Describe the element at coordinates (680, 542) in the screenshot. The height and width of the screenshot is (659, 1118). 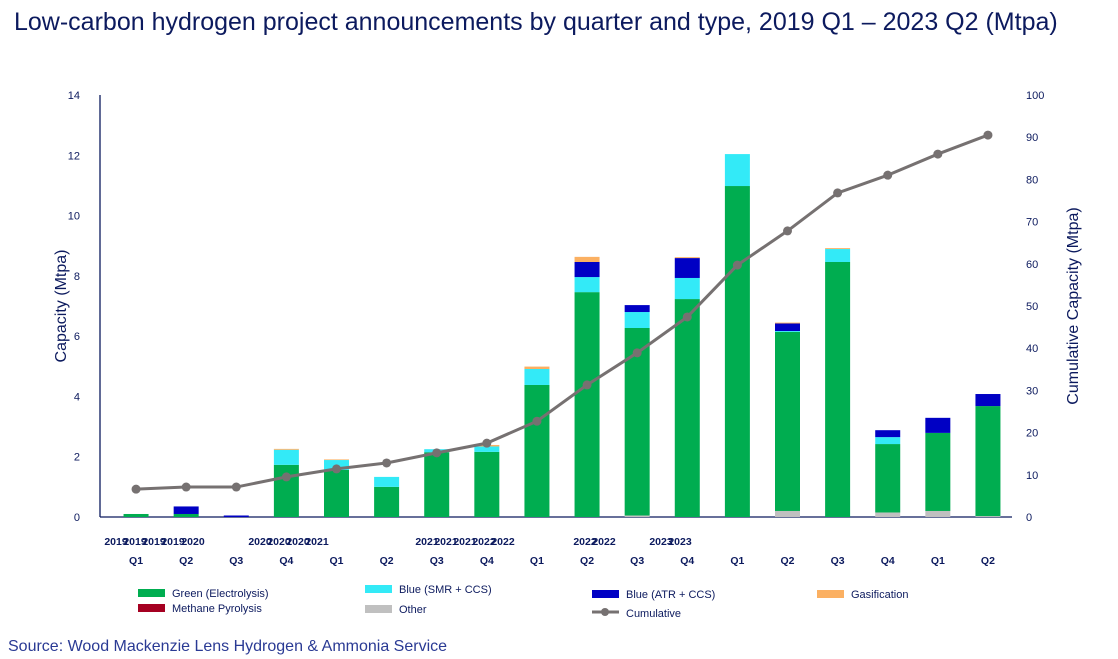
I see `x-year-label: 2023` at that location.